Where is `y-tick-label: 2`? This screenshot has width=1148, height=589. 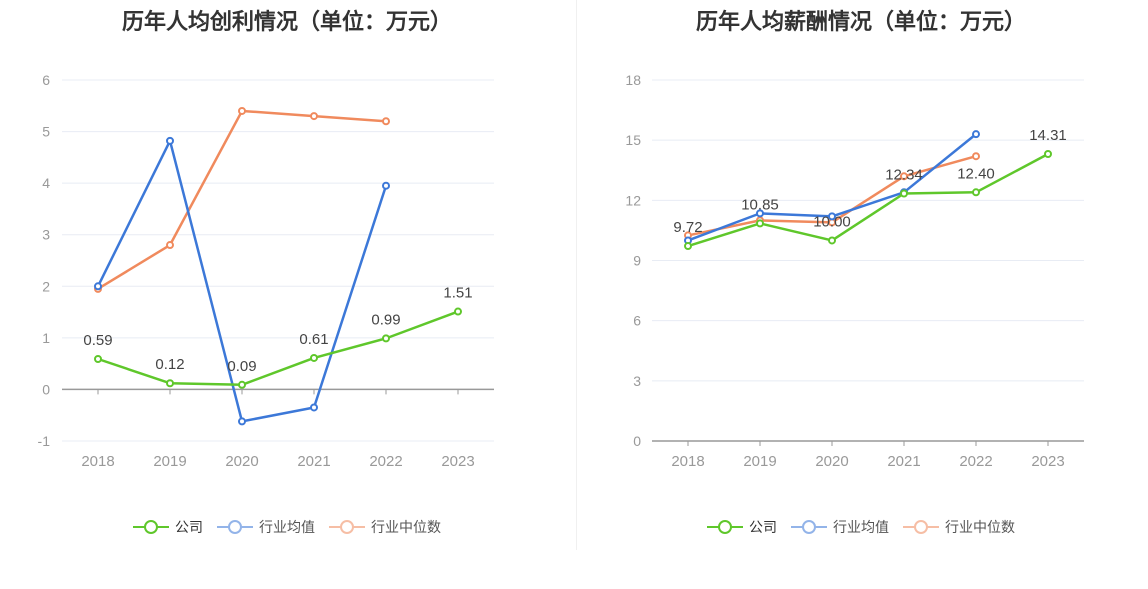
y-tick-label: 2 is located at coordinates (46, 286).